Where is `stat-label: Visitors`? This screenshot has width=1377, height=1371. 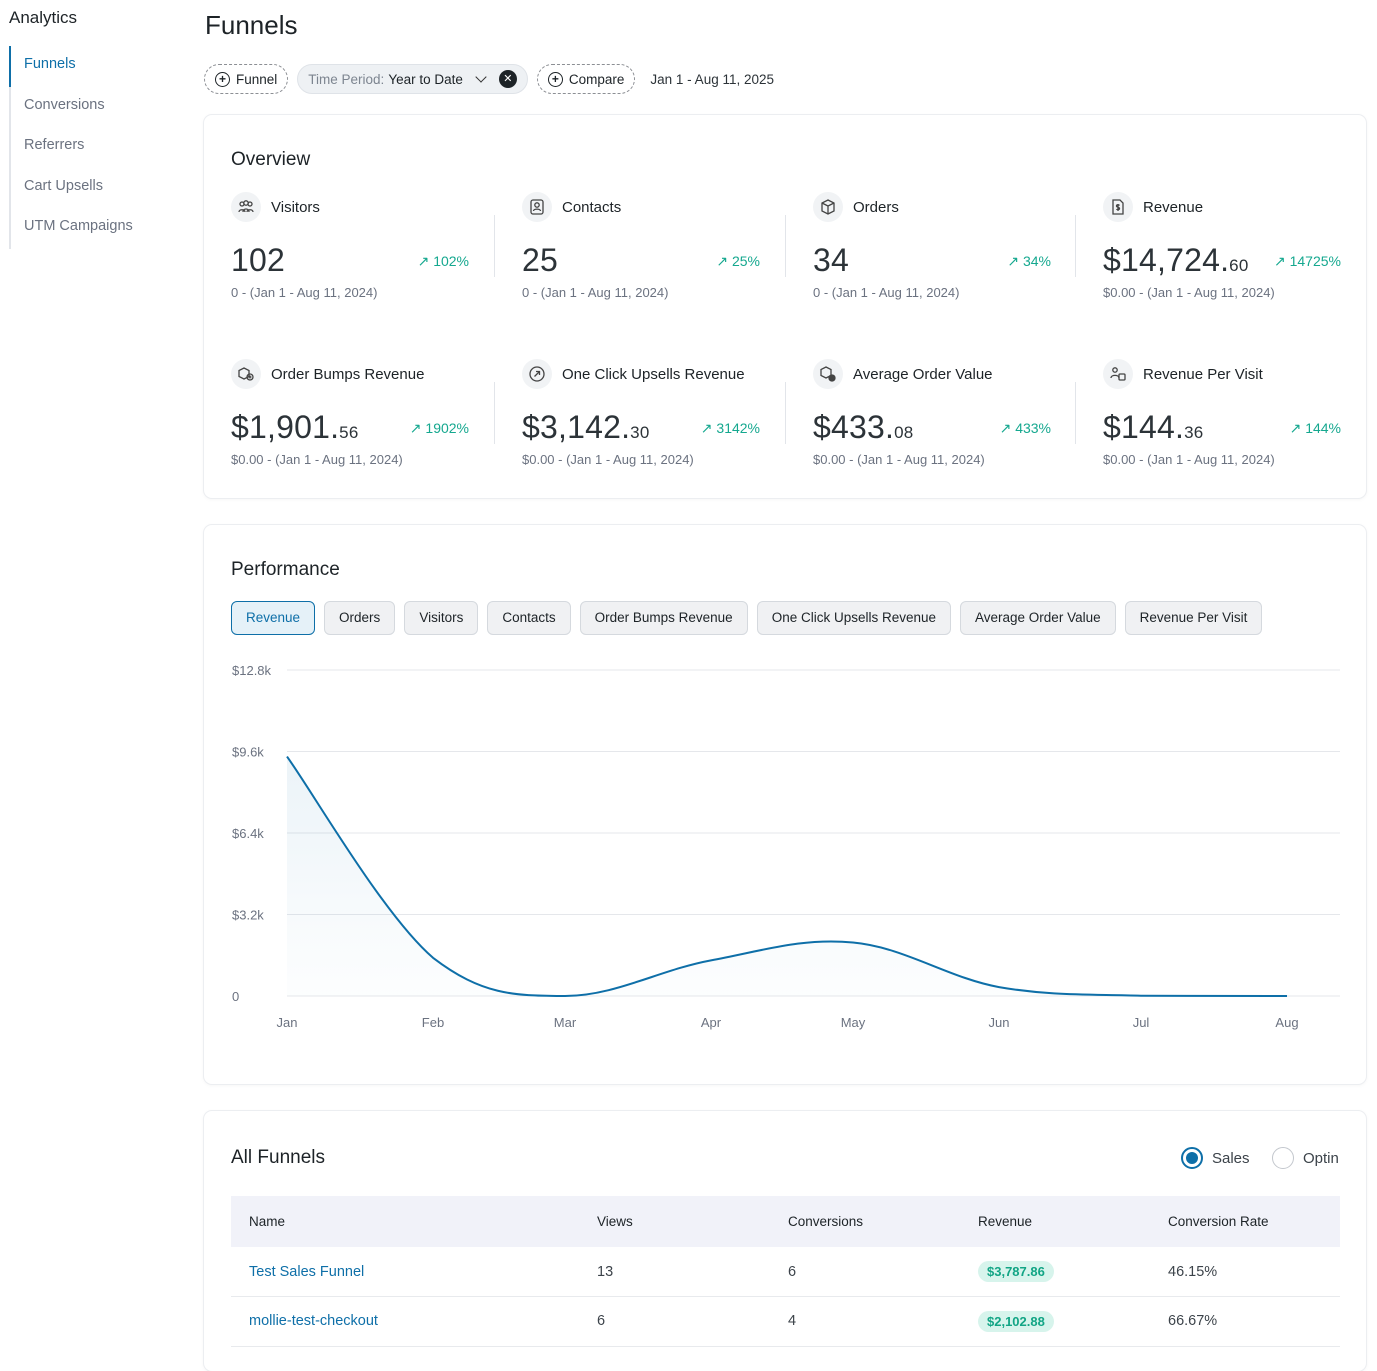 stat-label: Visitors is located at coordinates (295, 207).